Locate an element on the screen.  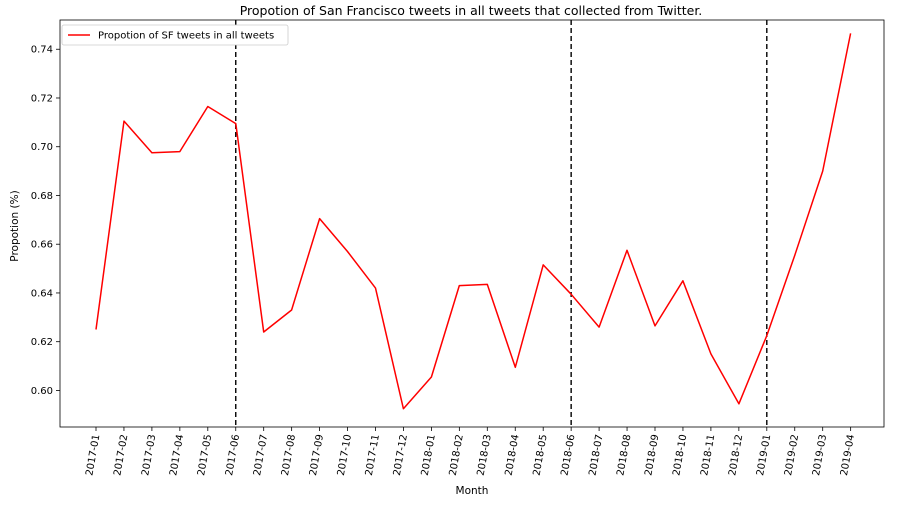
x-tick-label: 2017-08 is located at coordinates (289, 455).